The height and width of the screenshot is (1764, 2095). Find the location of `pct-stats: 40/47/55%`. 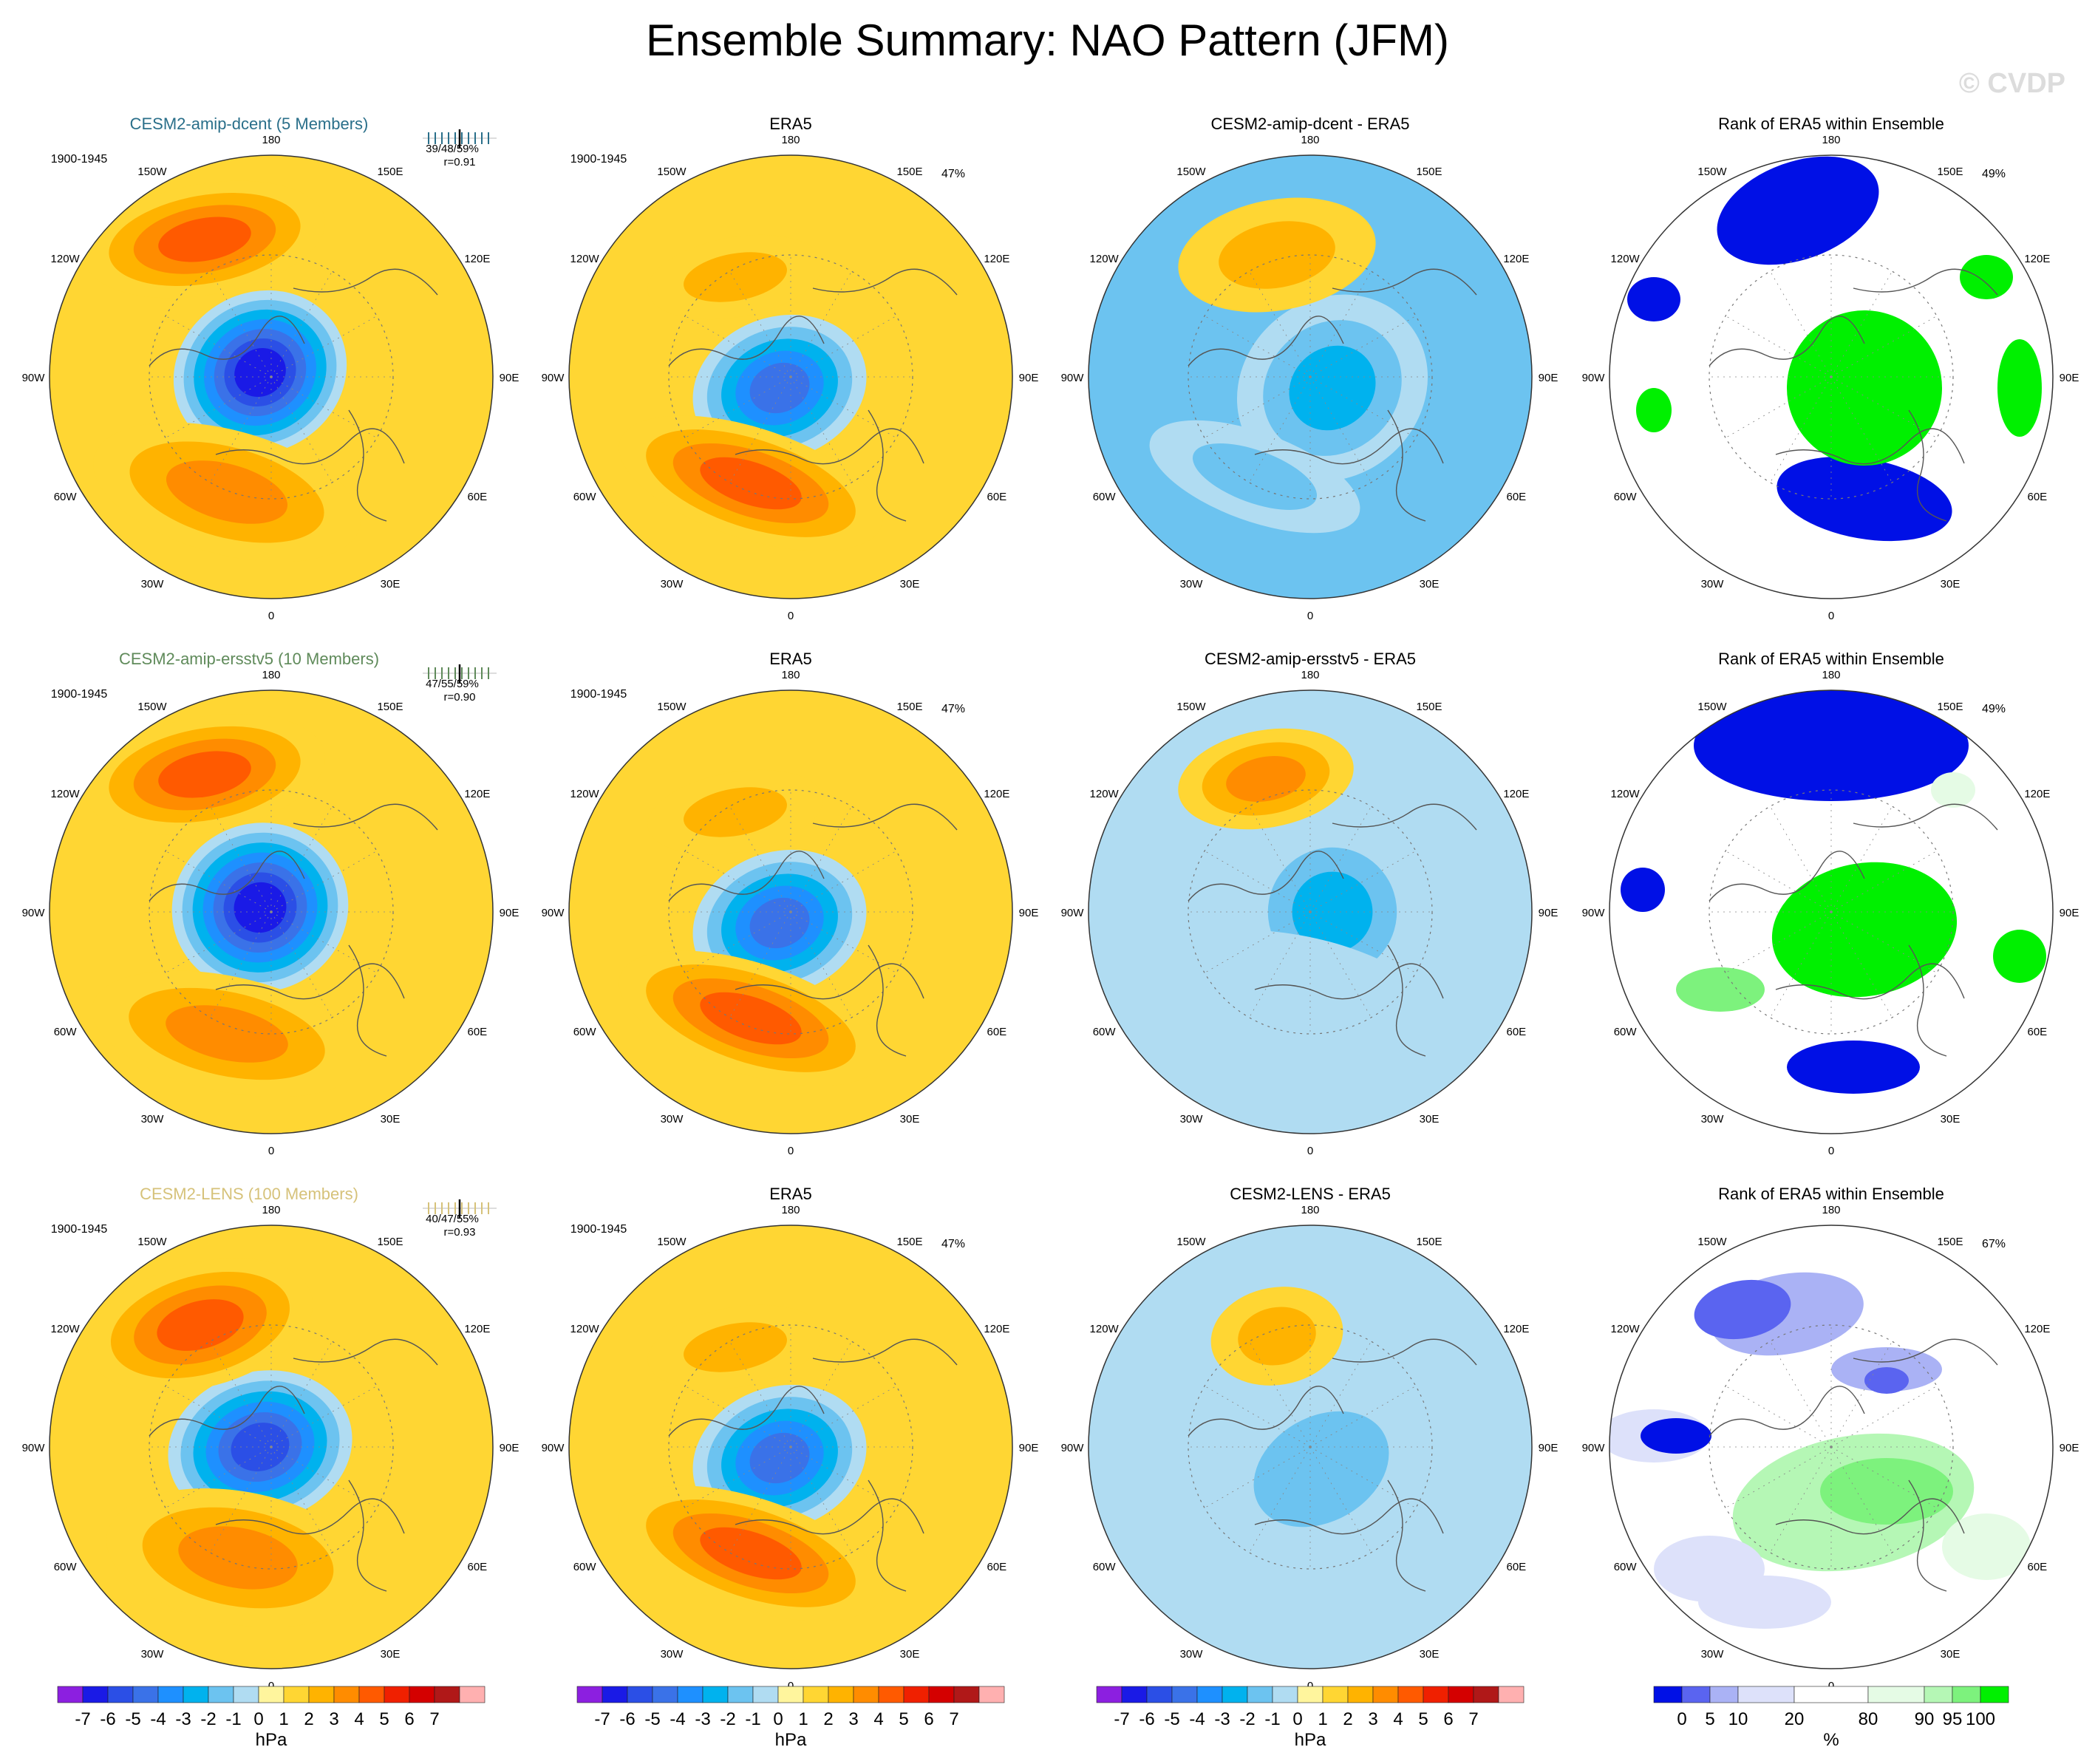

pct-stats: 40/47/55% is located at coordinates (452, 1219).